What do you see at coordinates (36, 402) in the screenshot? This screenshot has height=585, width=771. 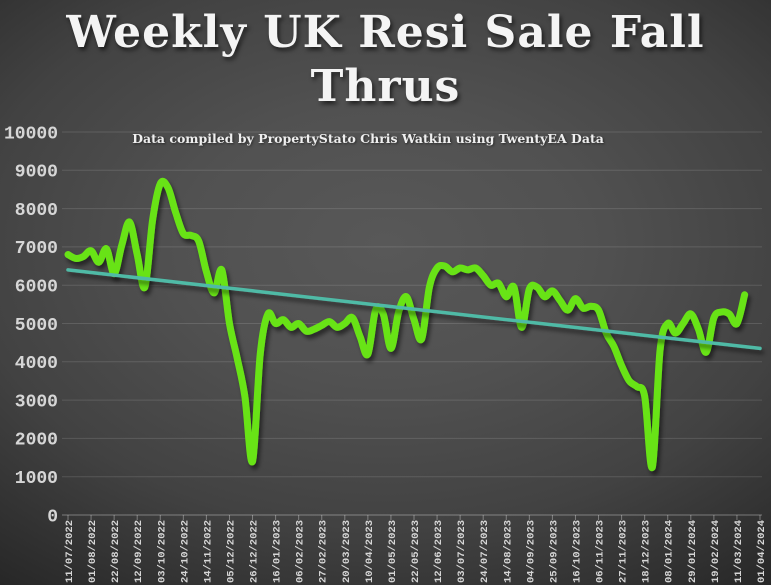 I see `y-axis-label: 3000` at bounding box center [36, 402].